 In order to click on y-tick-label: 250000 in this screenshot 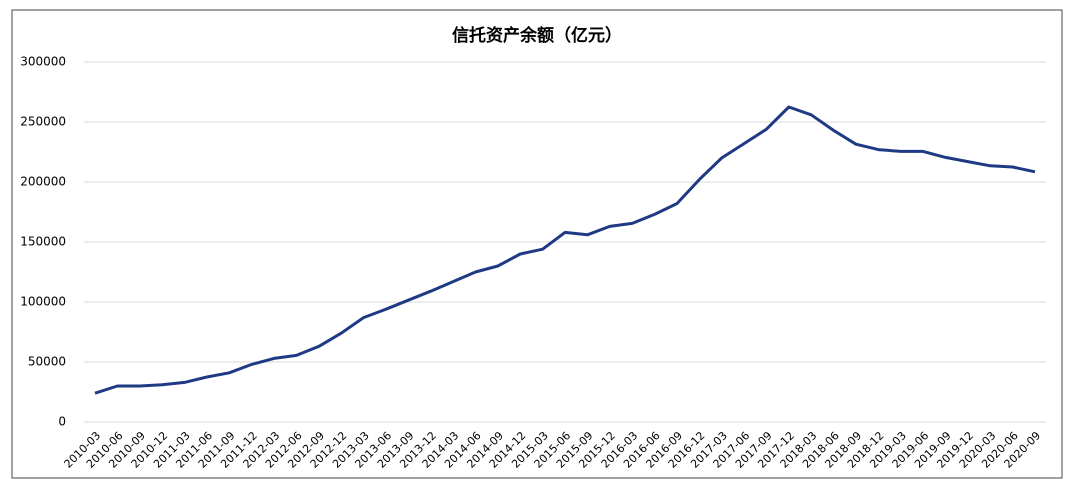, I will do `click(43, 122)`.